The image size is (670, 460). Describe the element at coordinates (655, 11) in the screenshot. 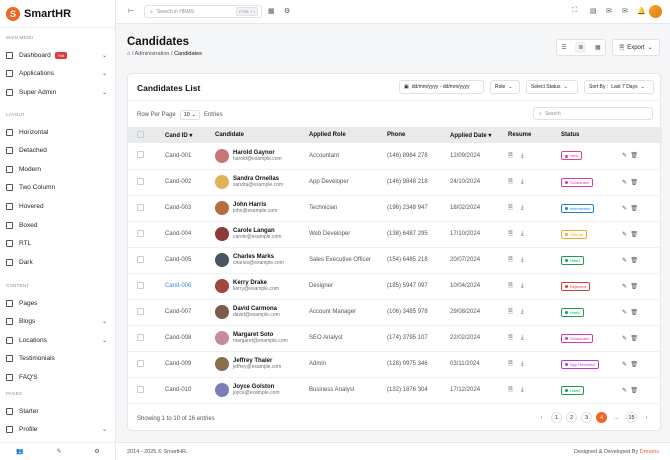

I see `user-avatar` at that location.